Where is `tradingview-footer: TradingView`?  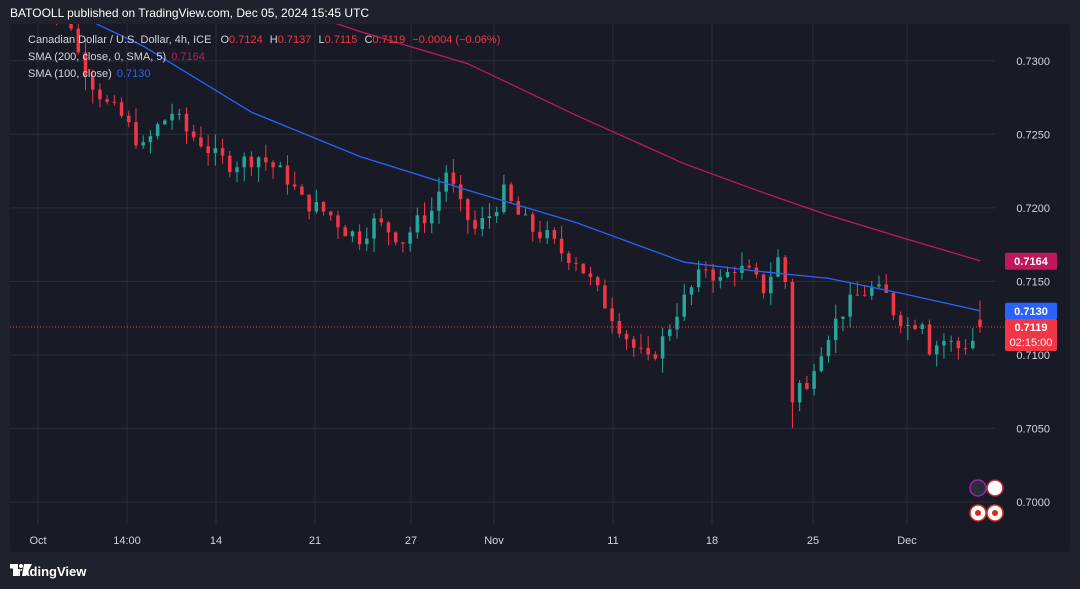
tradingview-footer: TradingView is located at coordinates (48, 571).